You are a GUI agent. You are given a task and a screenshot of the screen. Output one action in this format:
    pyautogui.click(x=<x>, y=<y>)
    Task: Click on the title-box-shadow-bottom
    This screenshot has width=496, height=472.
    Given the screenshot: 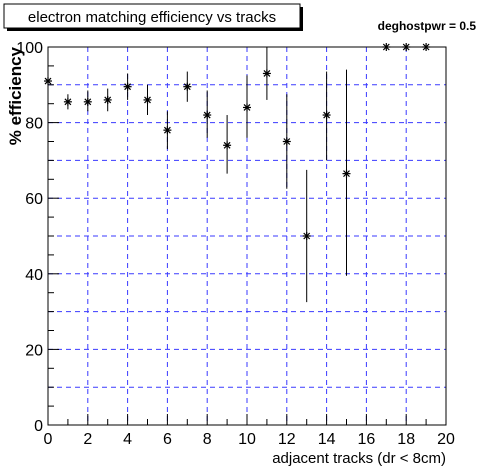 What is the action you would take?
    pyautogui.click(x=155, y=29)
    